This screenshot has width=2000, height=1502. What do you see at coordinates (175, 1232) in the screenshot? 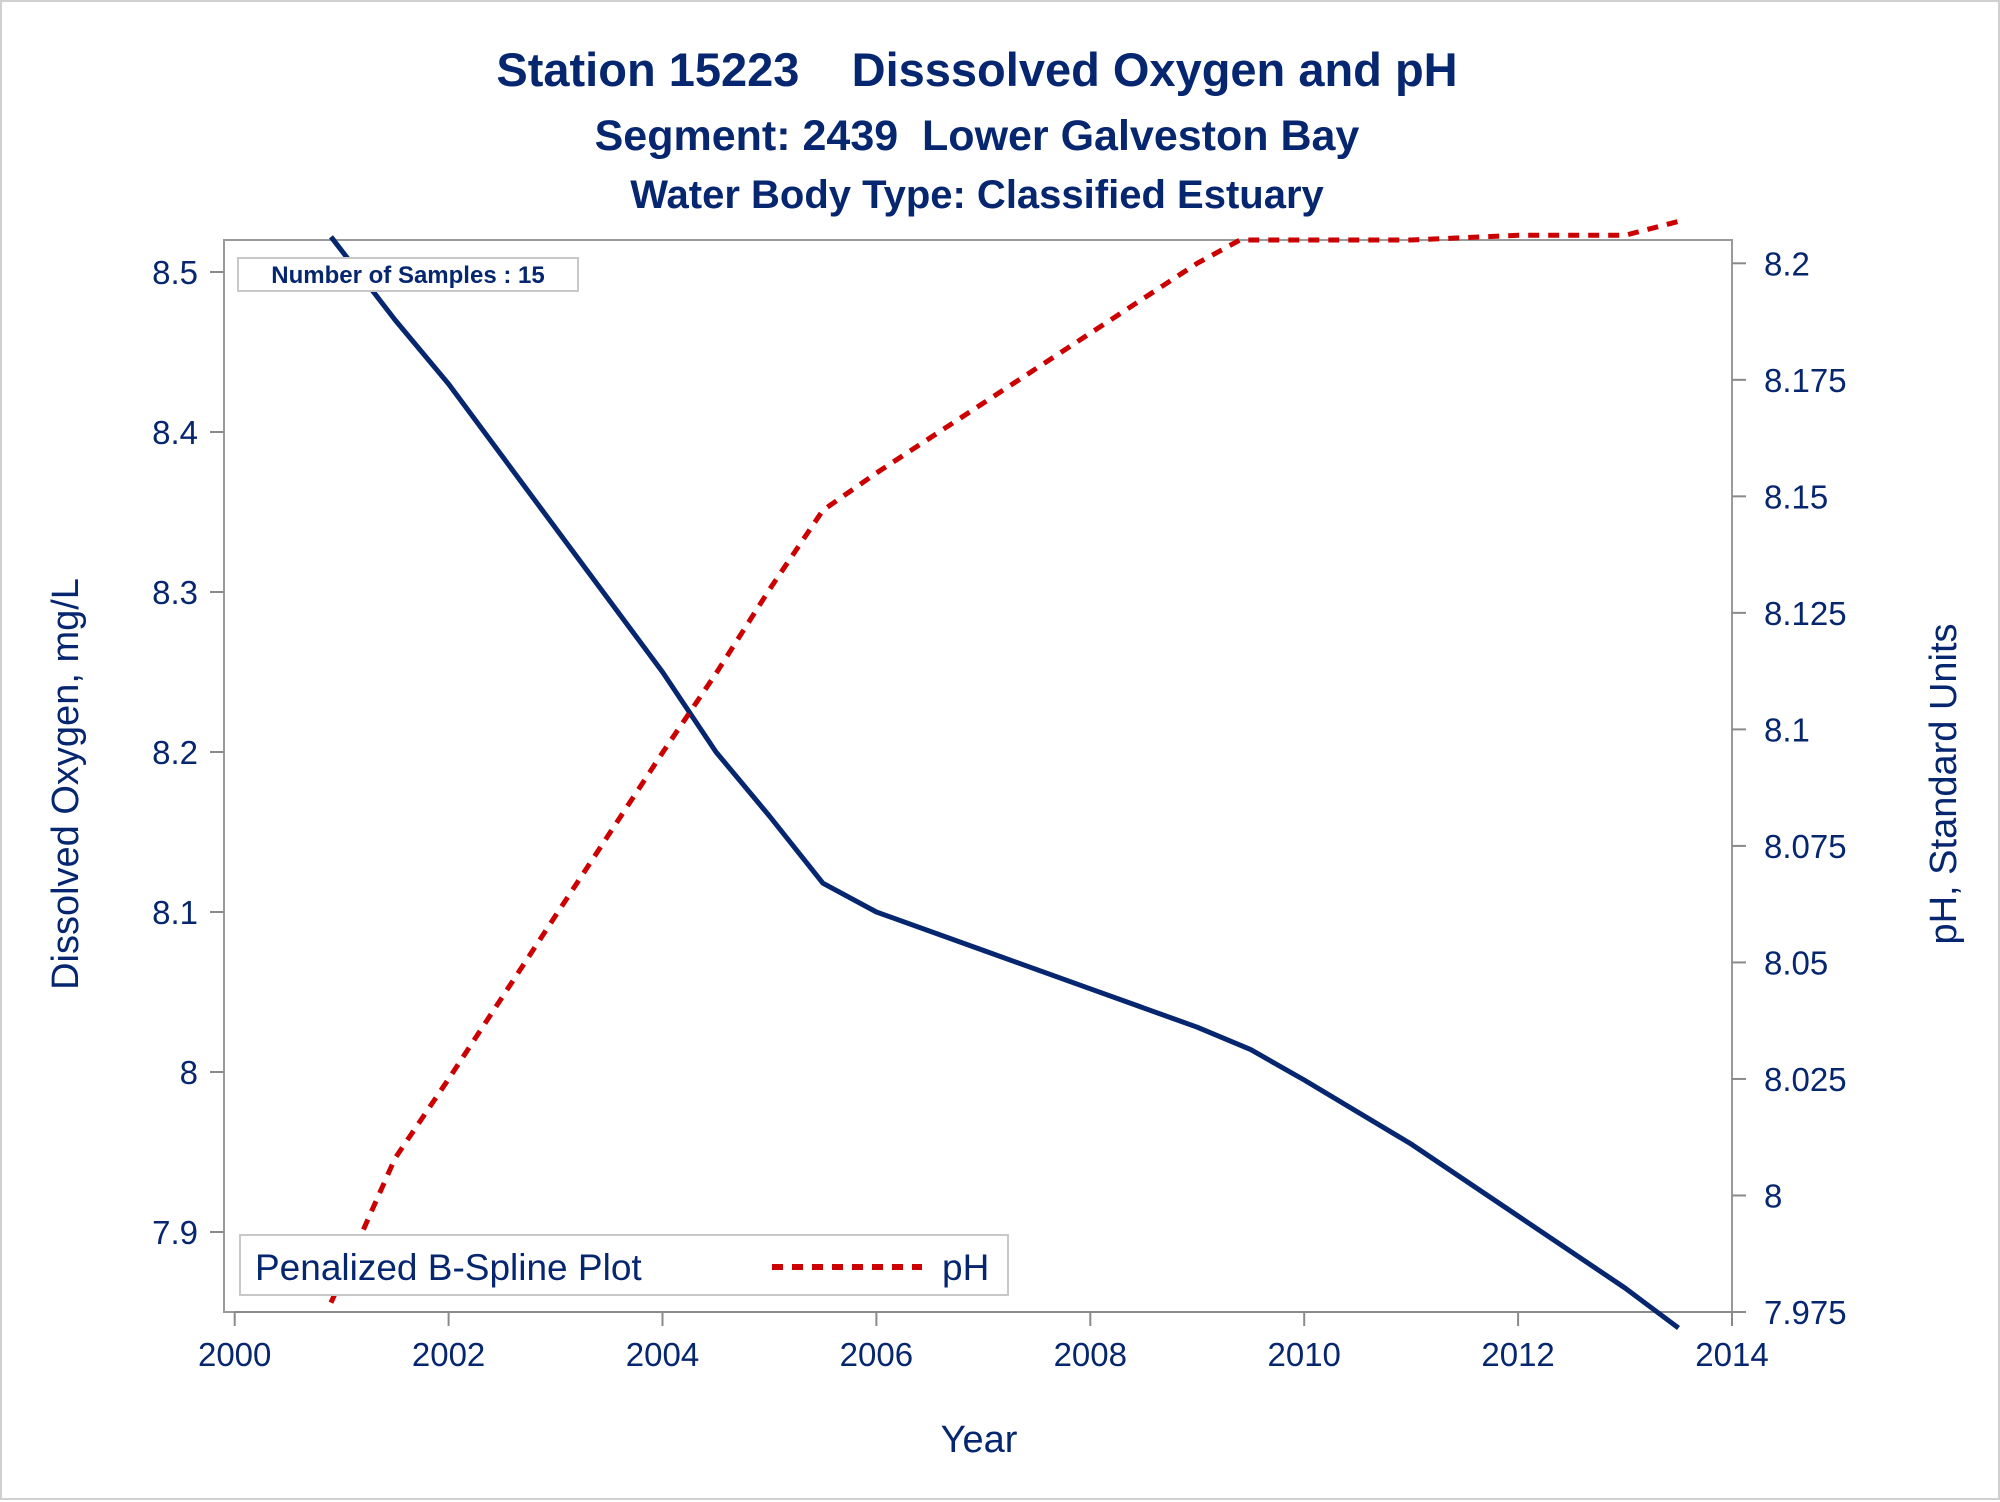
I see `y-tick-label: 7.9` at bounding box center [175, 1232].